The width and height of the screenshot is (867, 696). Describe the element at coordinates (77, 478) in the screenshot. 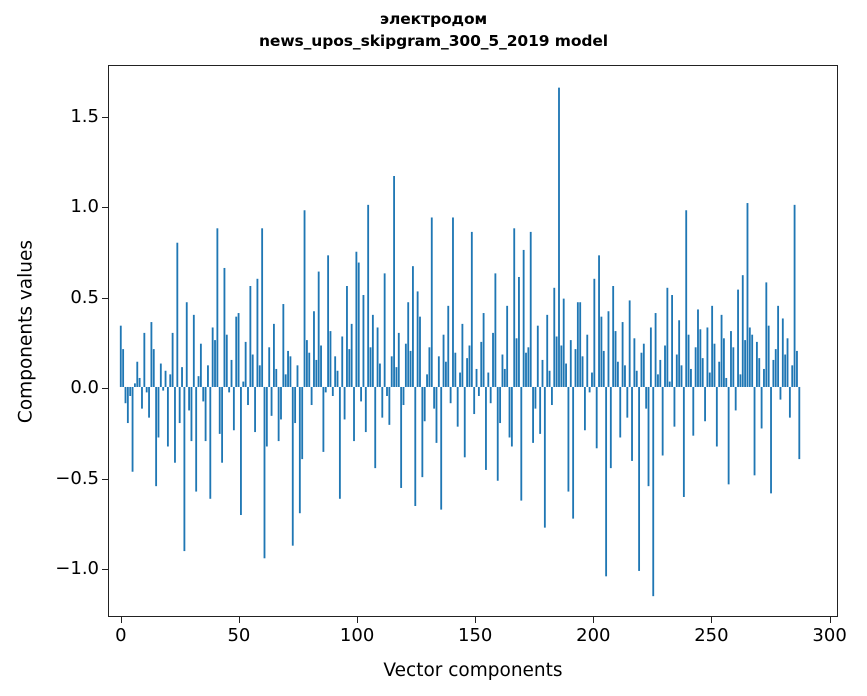

I see `y-tick-label: −0.5` at that location.